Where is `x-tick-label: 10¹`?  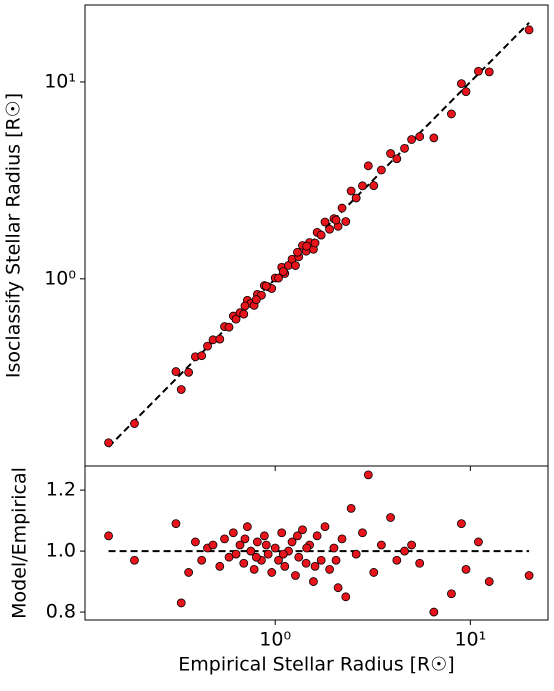
x-tick-label: 10¹ is located at coordinates (470, 640).